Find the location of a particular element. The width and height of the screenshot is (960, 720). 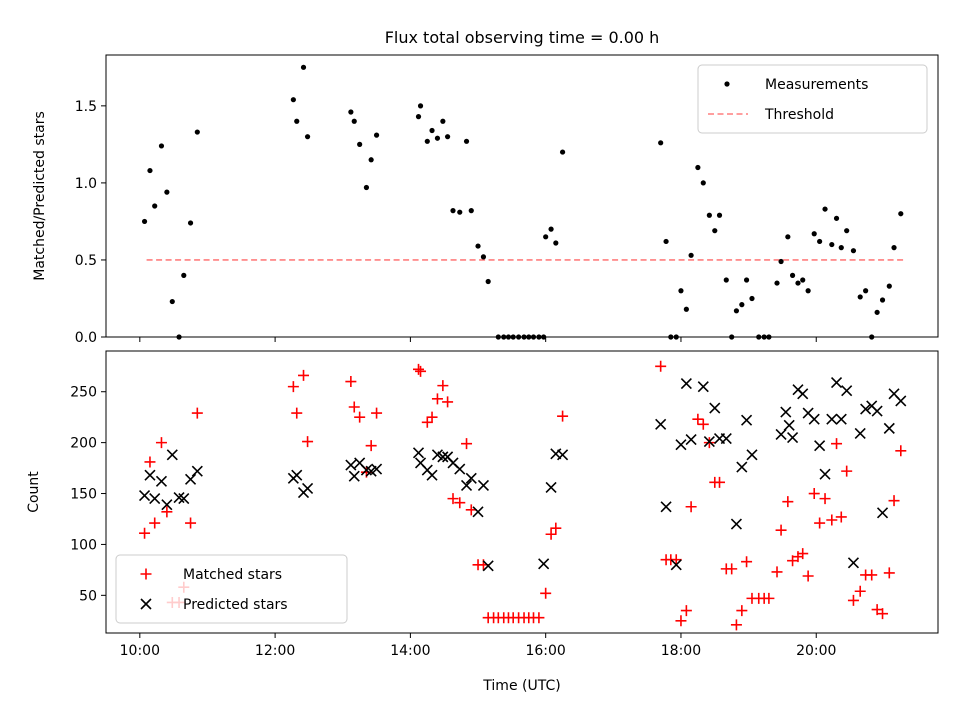

y-tick-label: 50 is located at coordinates (88, 596).